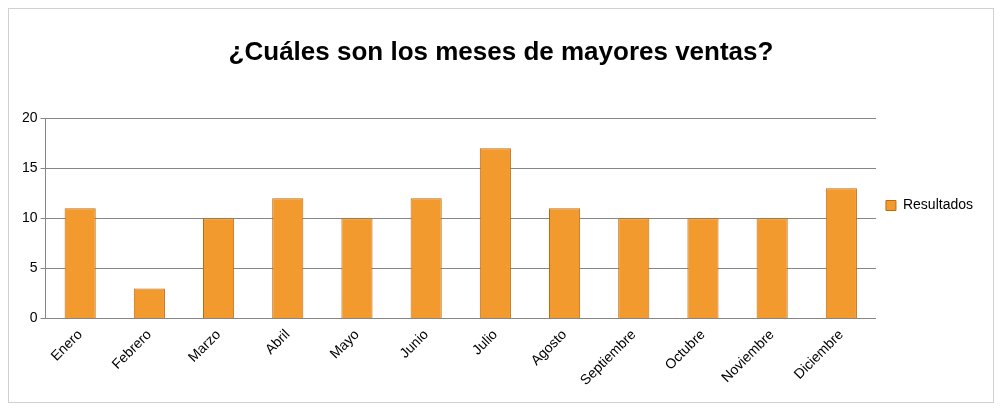 Image resolution: width=1002 pixels, height=409 pixels. What do you see at coordinates (29, 167) in the screenshot?
I see `y-tick-label: 15` at bounding box center [29, 167].